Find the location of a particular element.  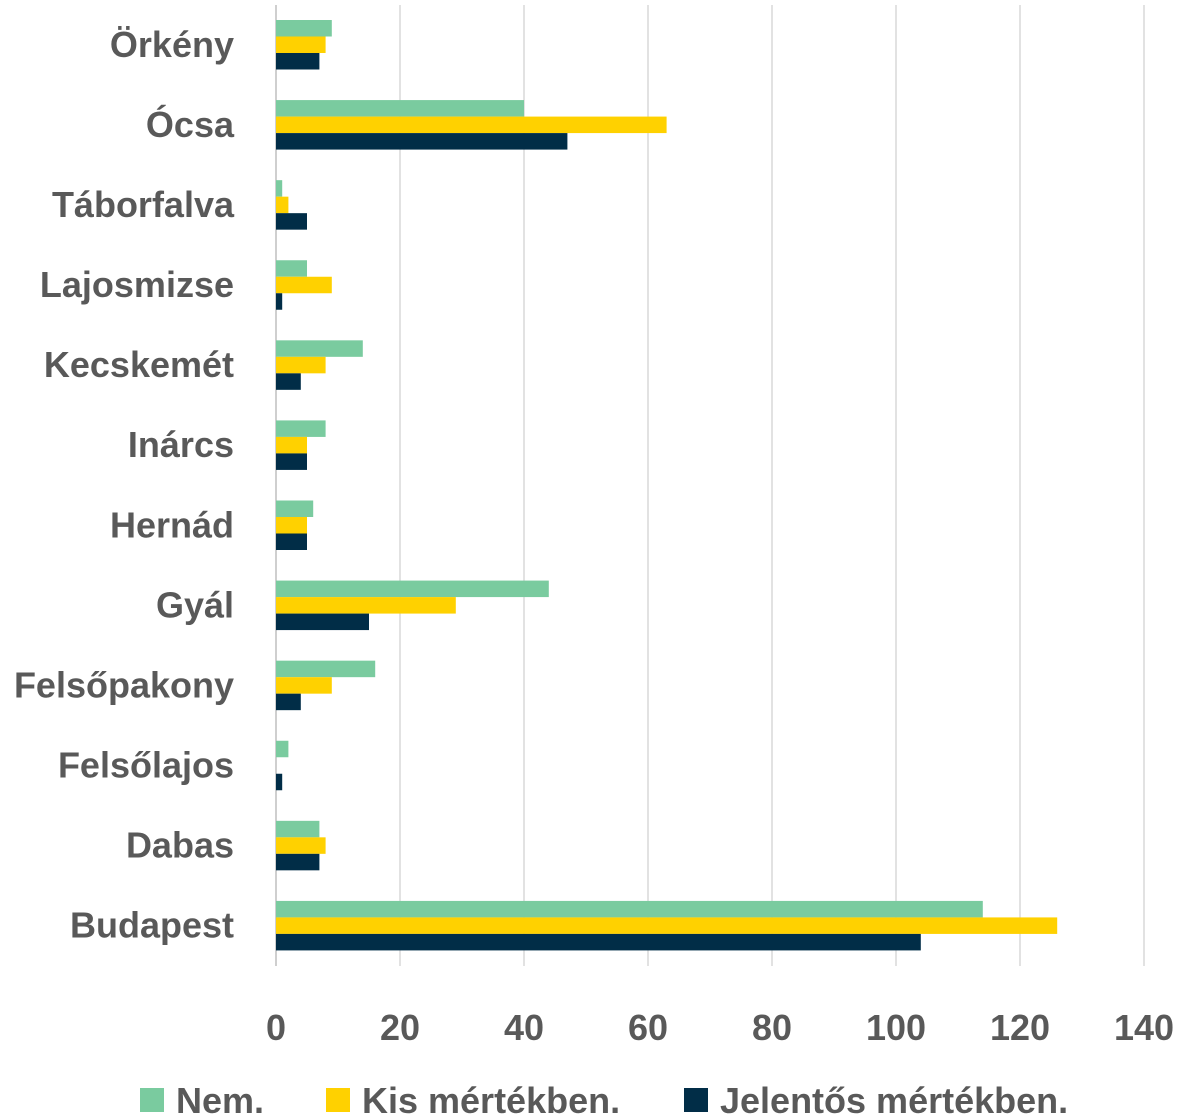

category-label: Budapest is located at coordinates (152, 925).